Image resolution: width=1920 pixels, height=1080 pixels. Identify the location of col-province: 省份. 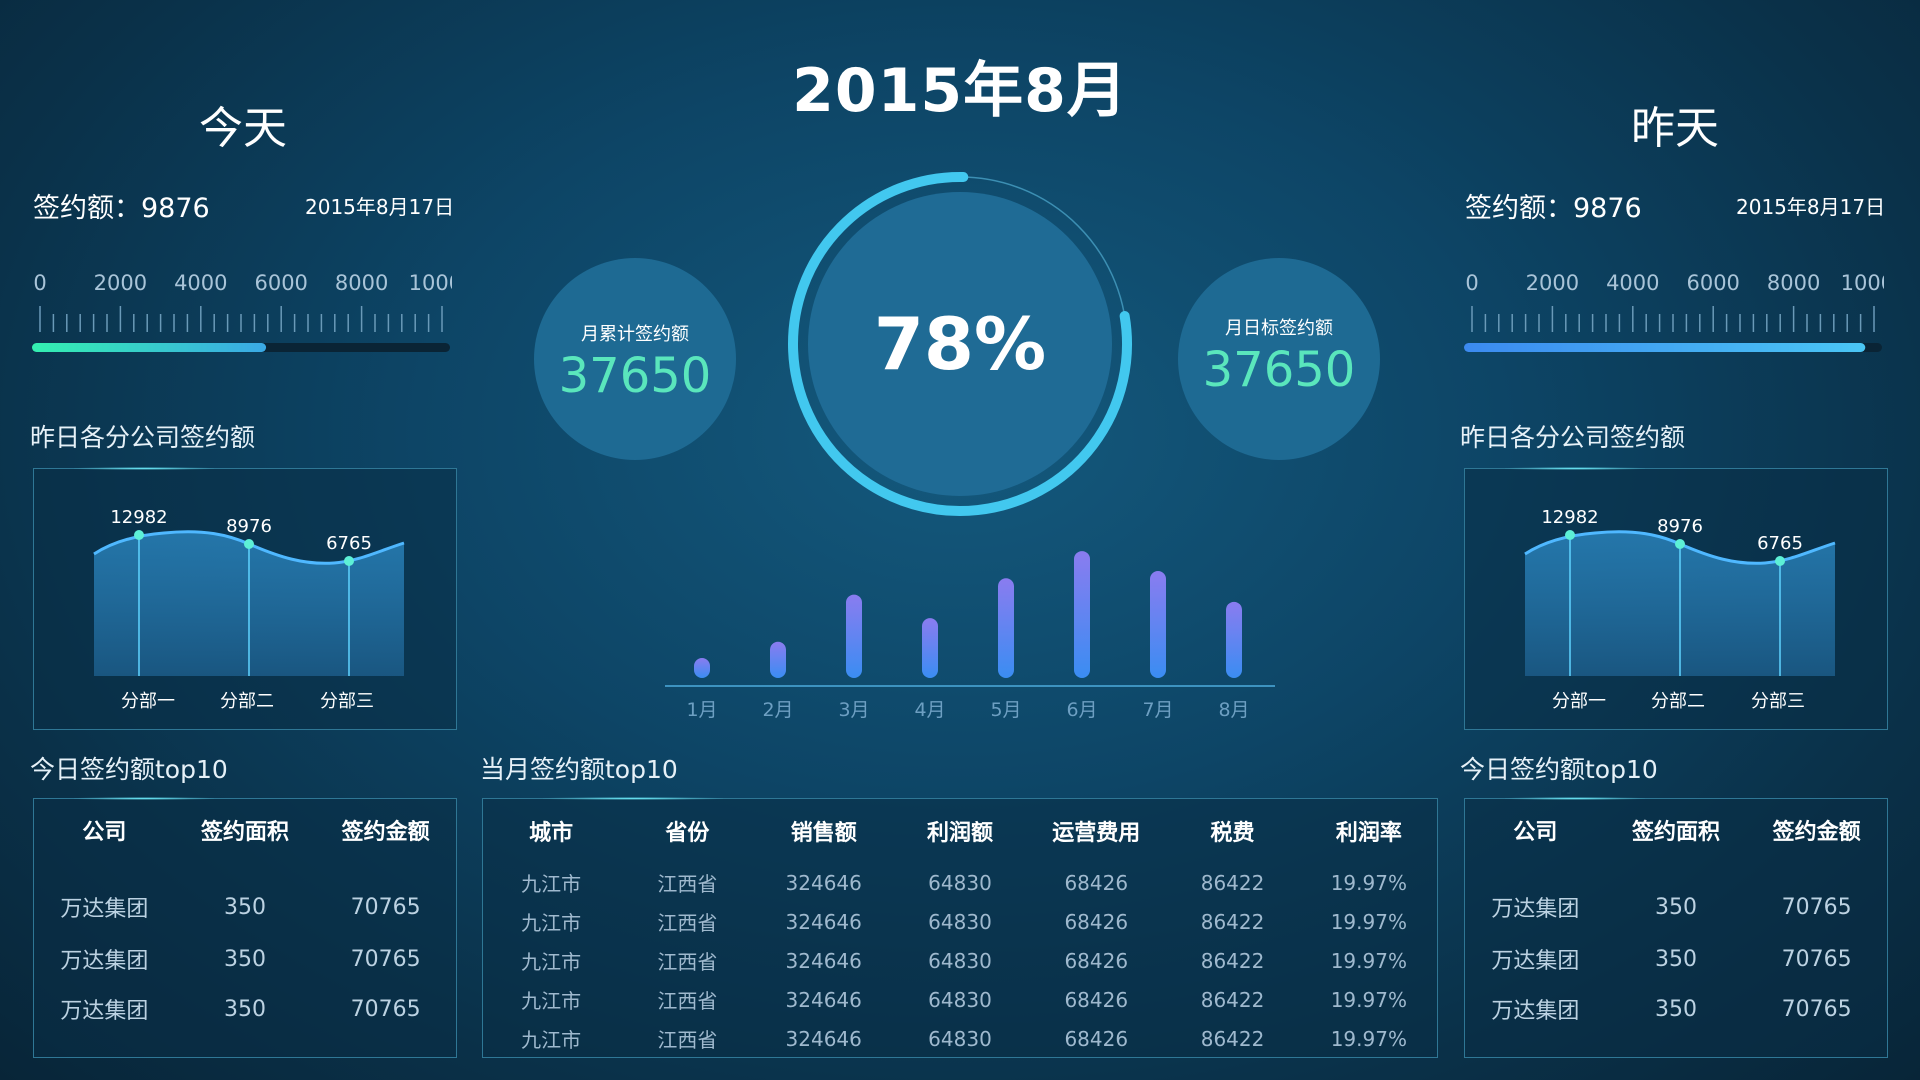
(687, 833).